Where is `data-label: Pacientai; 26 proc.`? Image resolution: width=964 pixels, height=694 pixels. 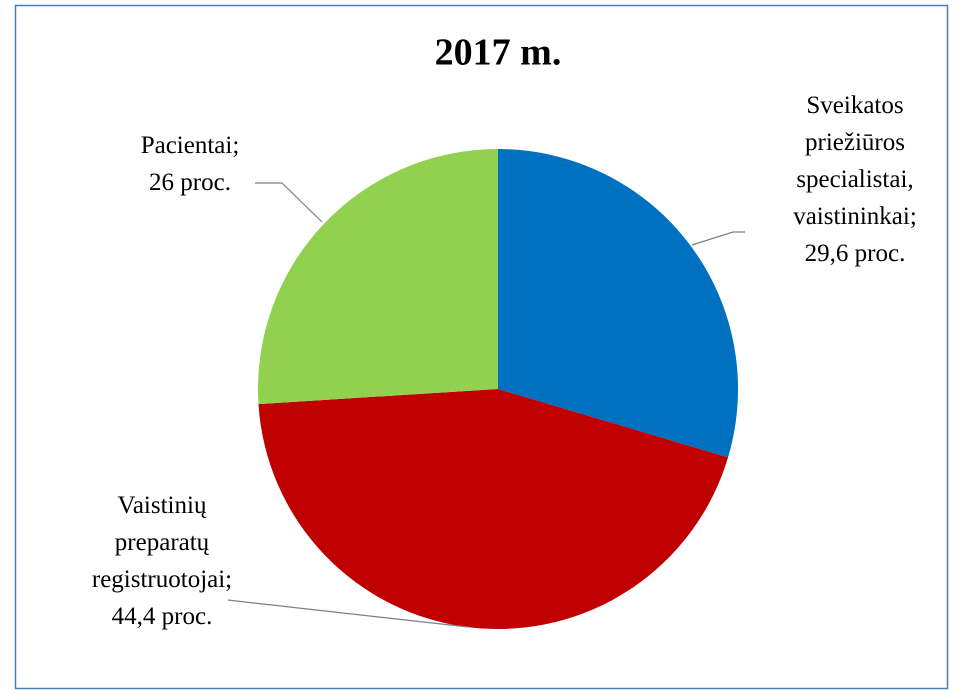 data-label: Pacientai; 26 proc. is located at coordinates (190, 164).